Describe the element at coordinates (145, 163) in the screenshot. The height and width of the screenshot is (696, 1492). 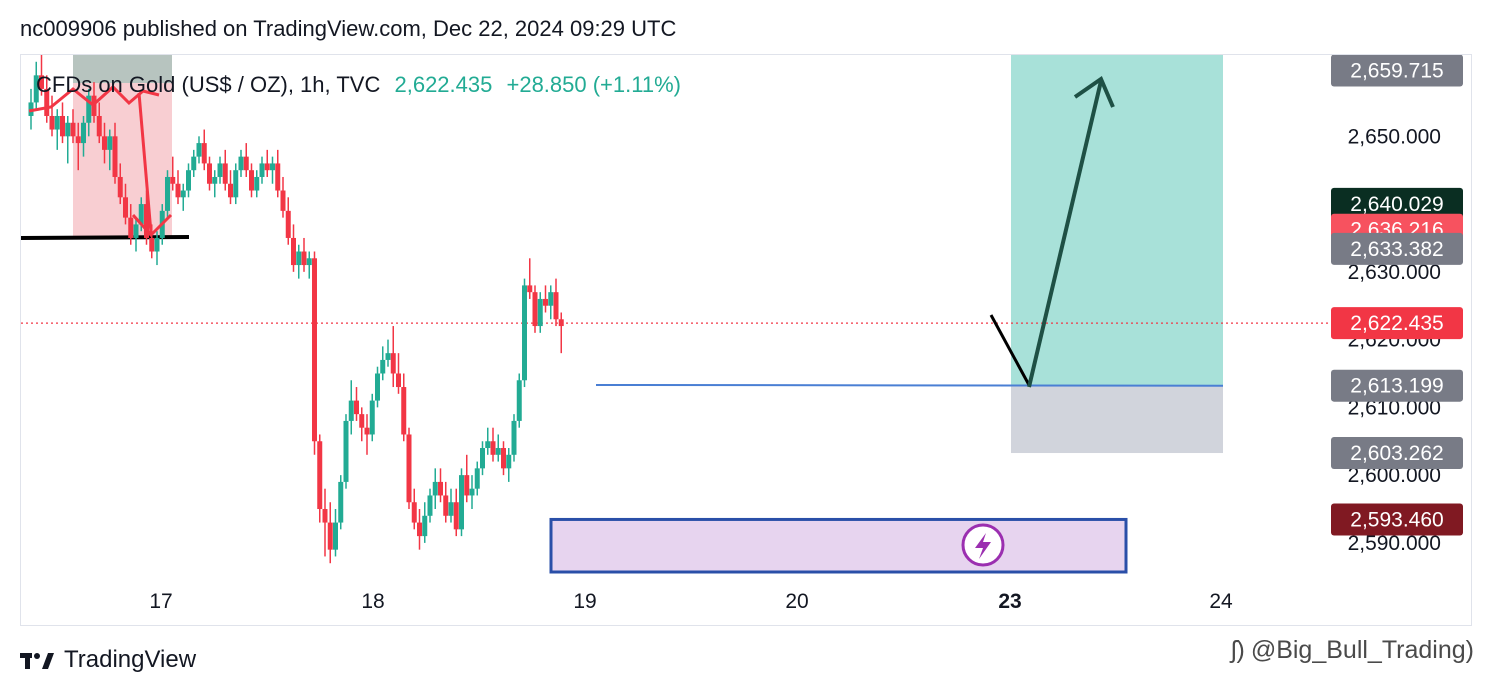
I see `sell-arrow` at that location.